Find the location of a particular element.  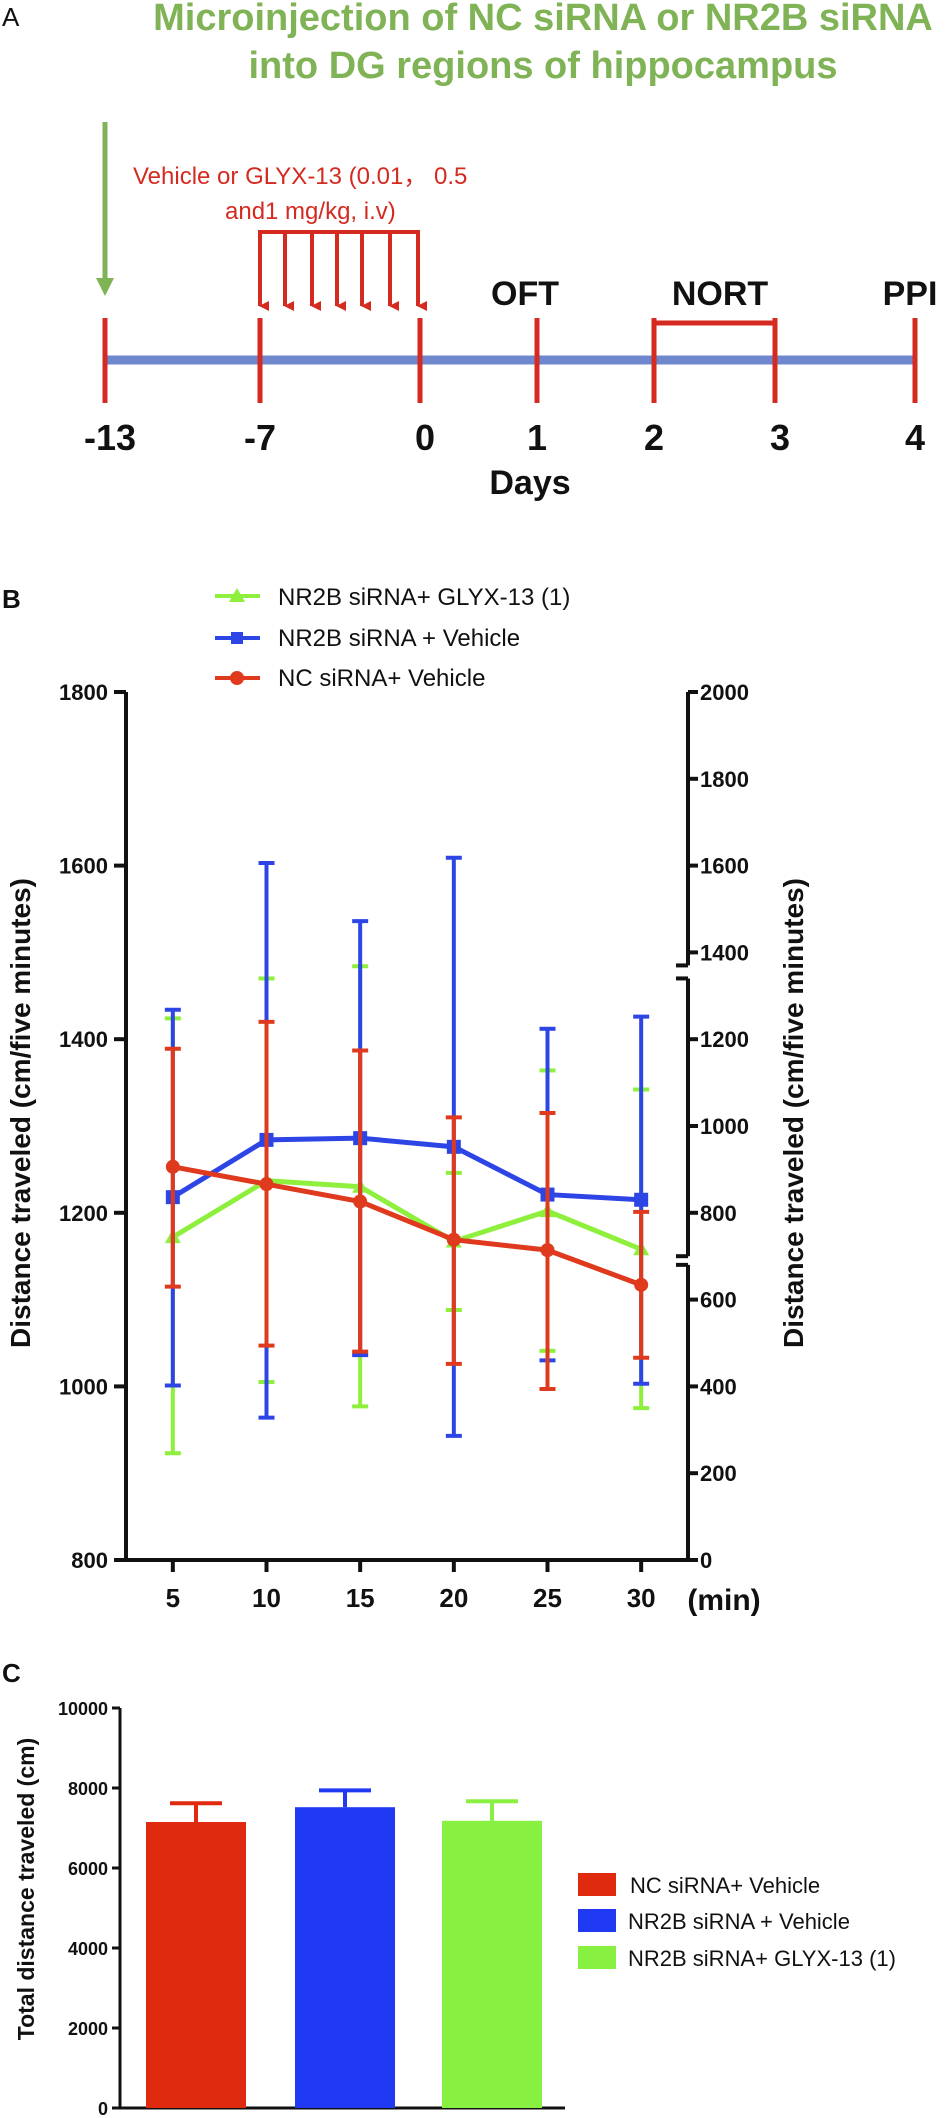

ppi-label: PPI is located at coordinates (910, 294).